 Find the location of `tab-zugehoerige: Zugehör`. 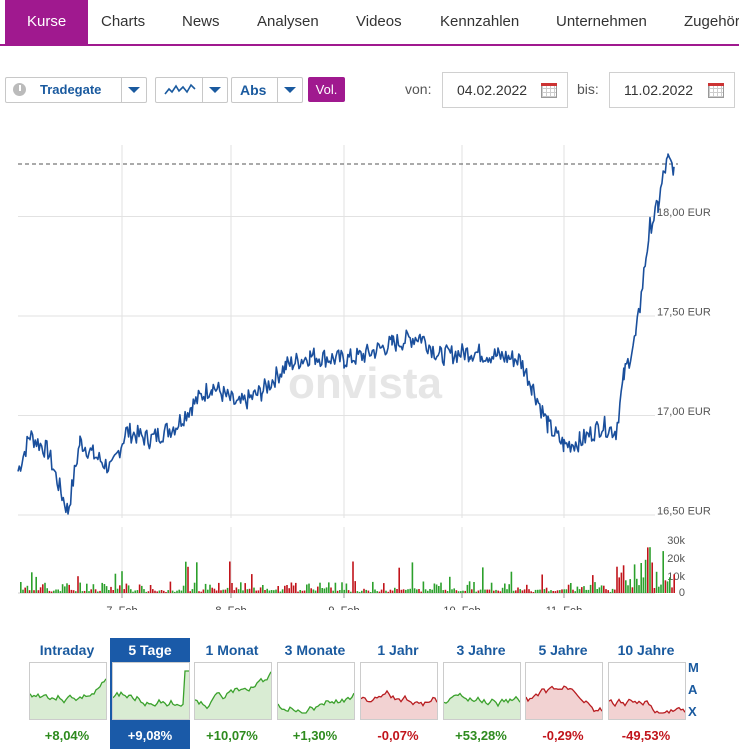

tab-zugehoerige: Zugehör is located at coordinates (711, 21).